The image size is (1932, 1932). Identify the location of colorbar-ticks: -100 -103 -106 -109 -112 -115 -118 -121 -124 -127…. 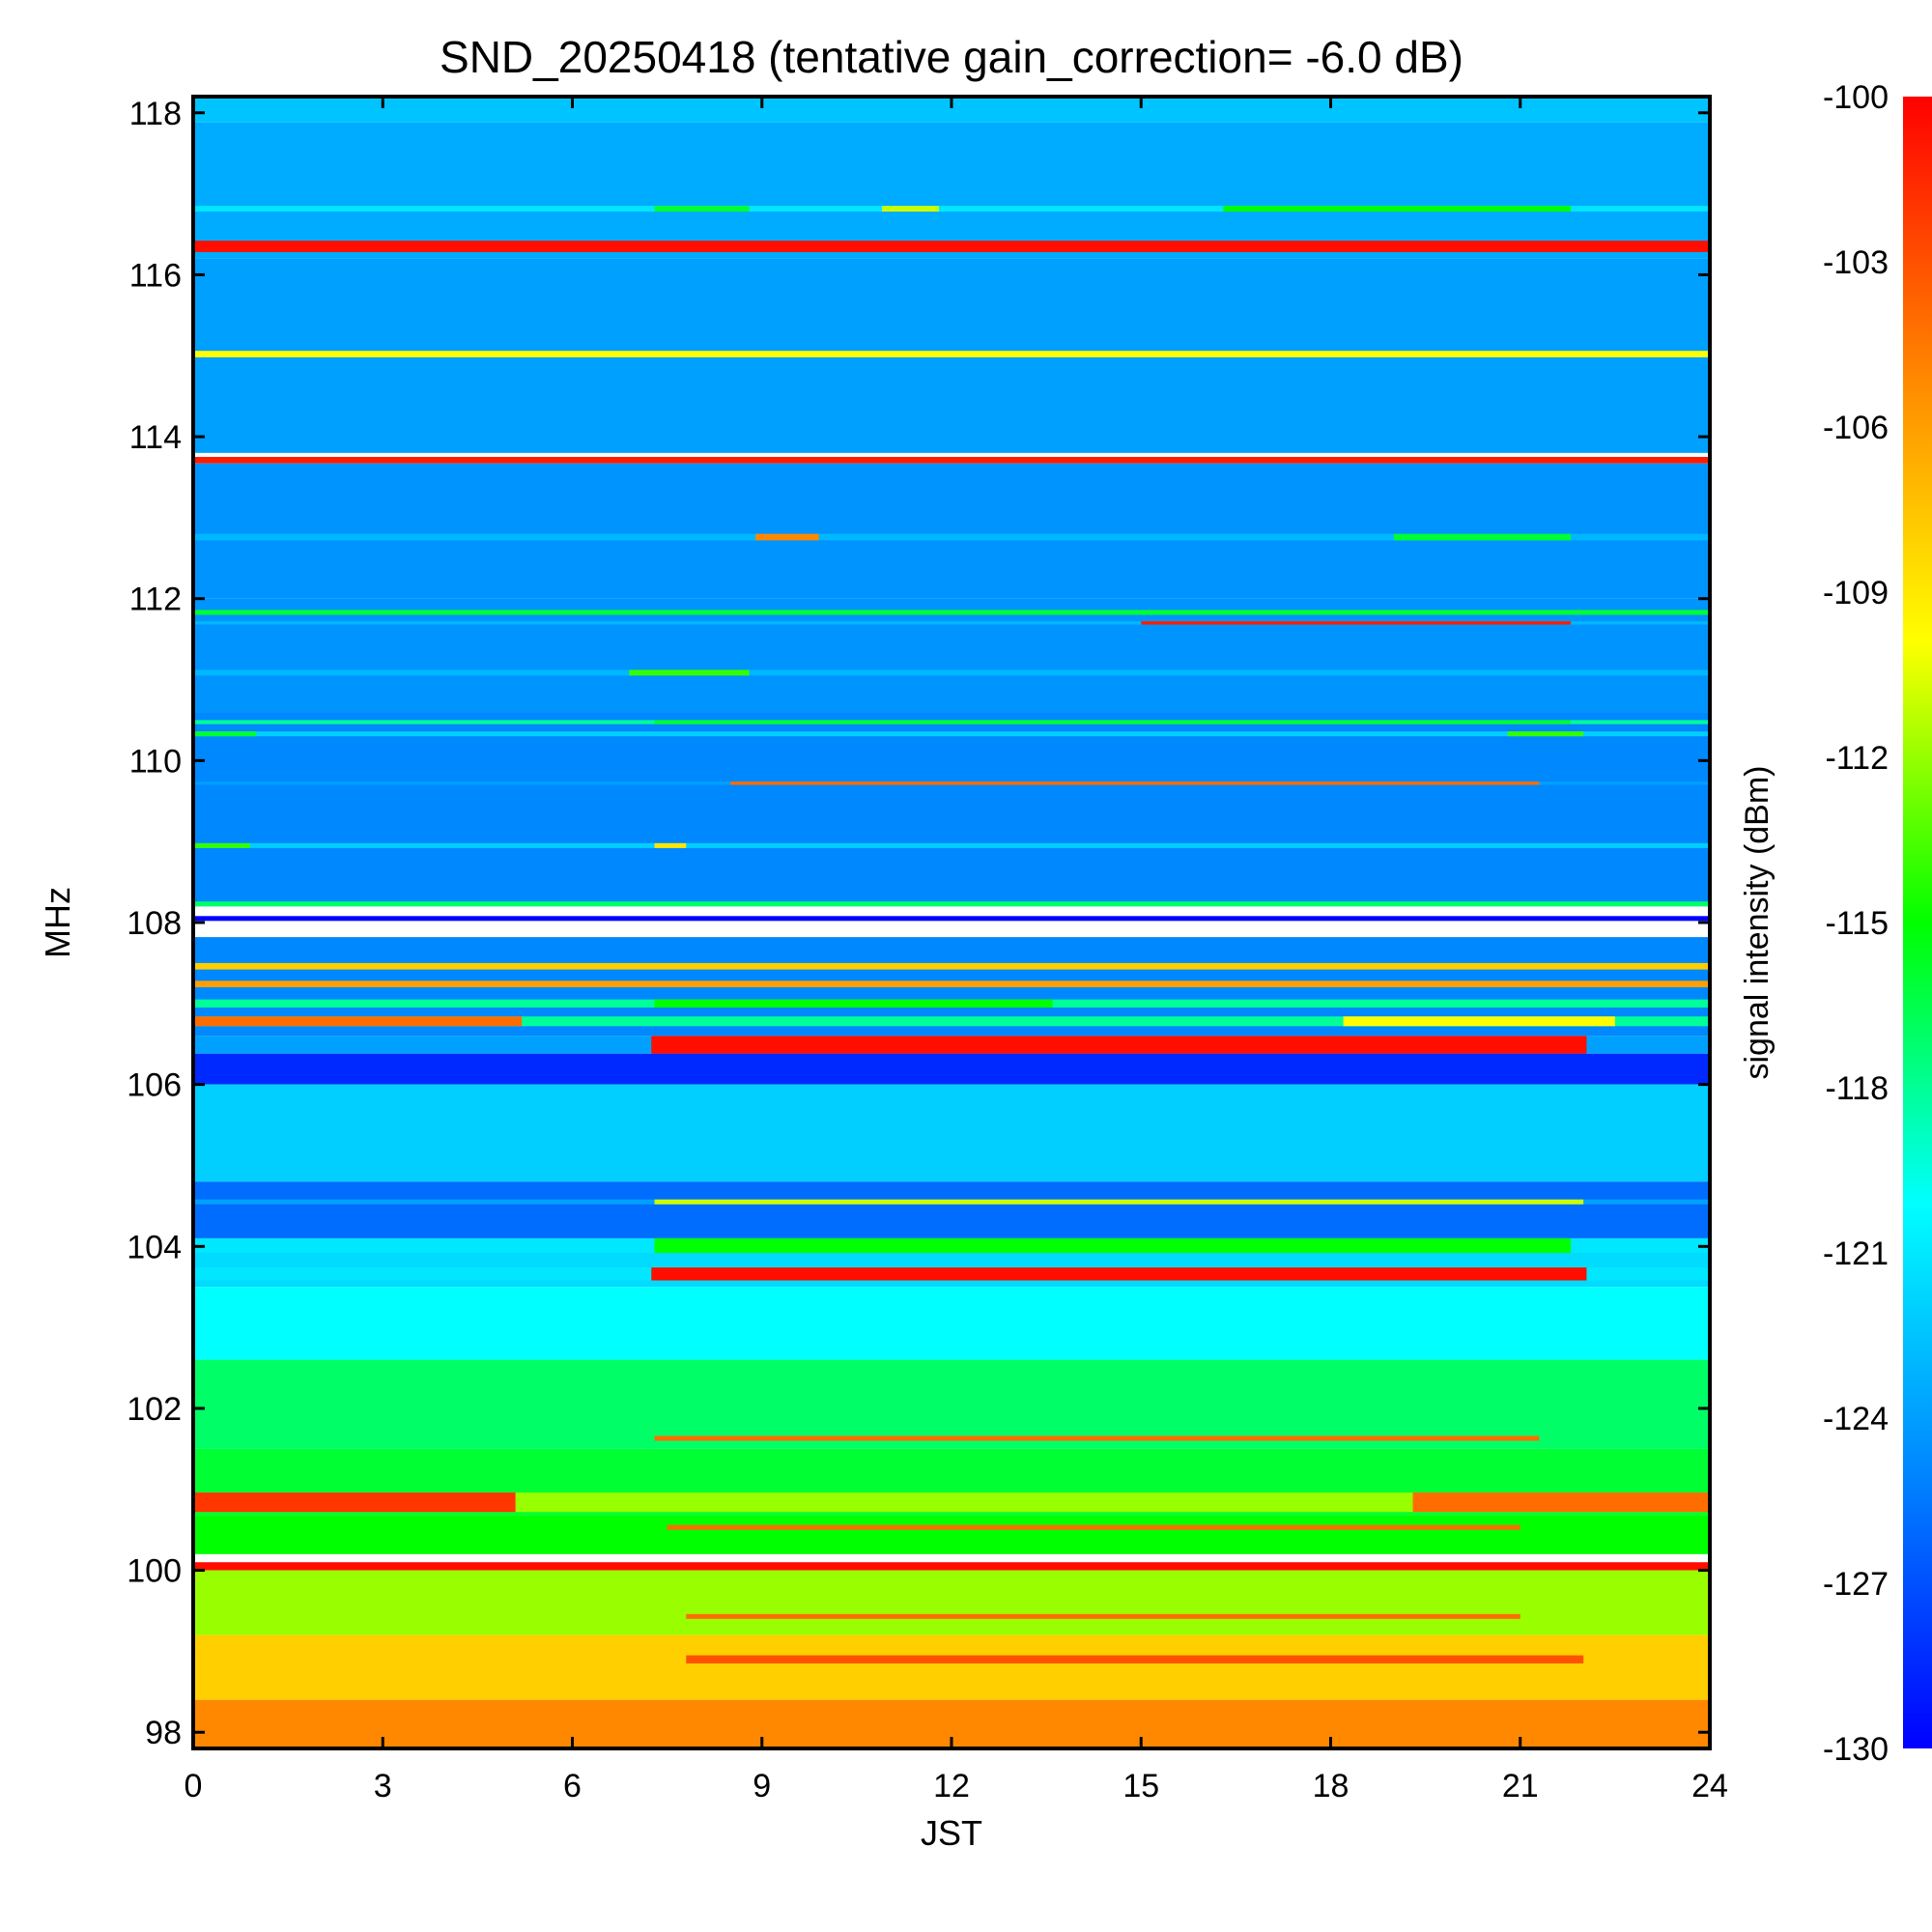
(1856, 923).